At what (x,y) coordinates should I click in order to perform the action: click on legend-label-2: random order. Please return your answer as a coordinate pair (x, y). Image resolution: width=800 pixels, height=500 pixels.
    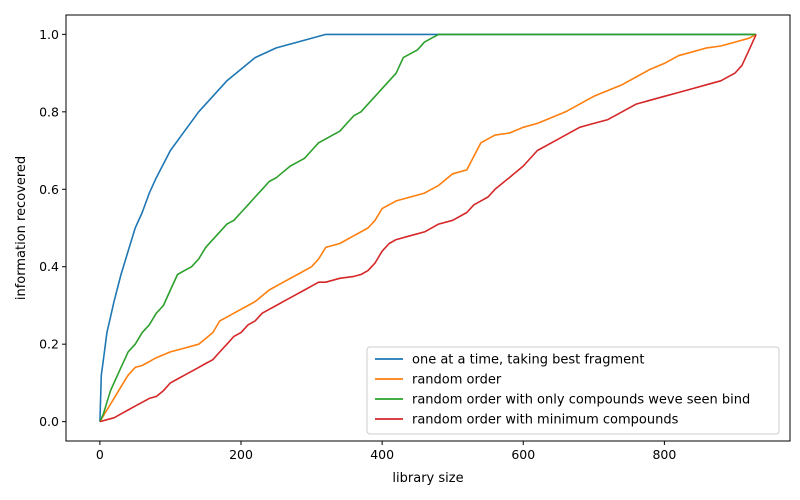
    Looking at the image, I should click on (457, 380).